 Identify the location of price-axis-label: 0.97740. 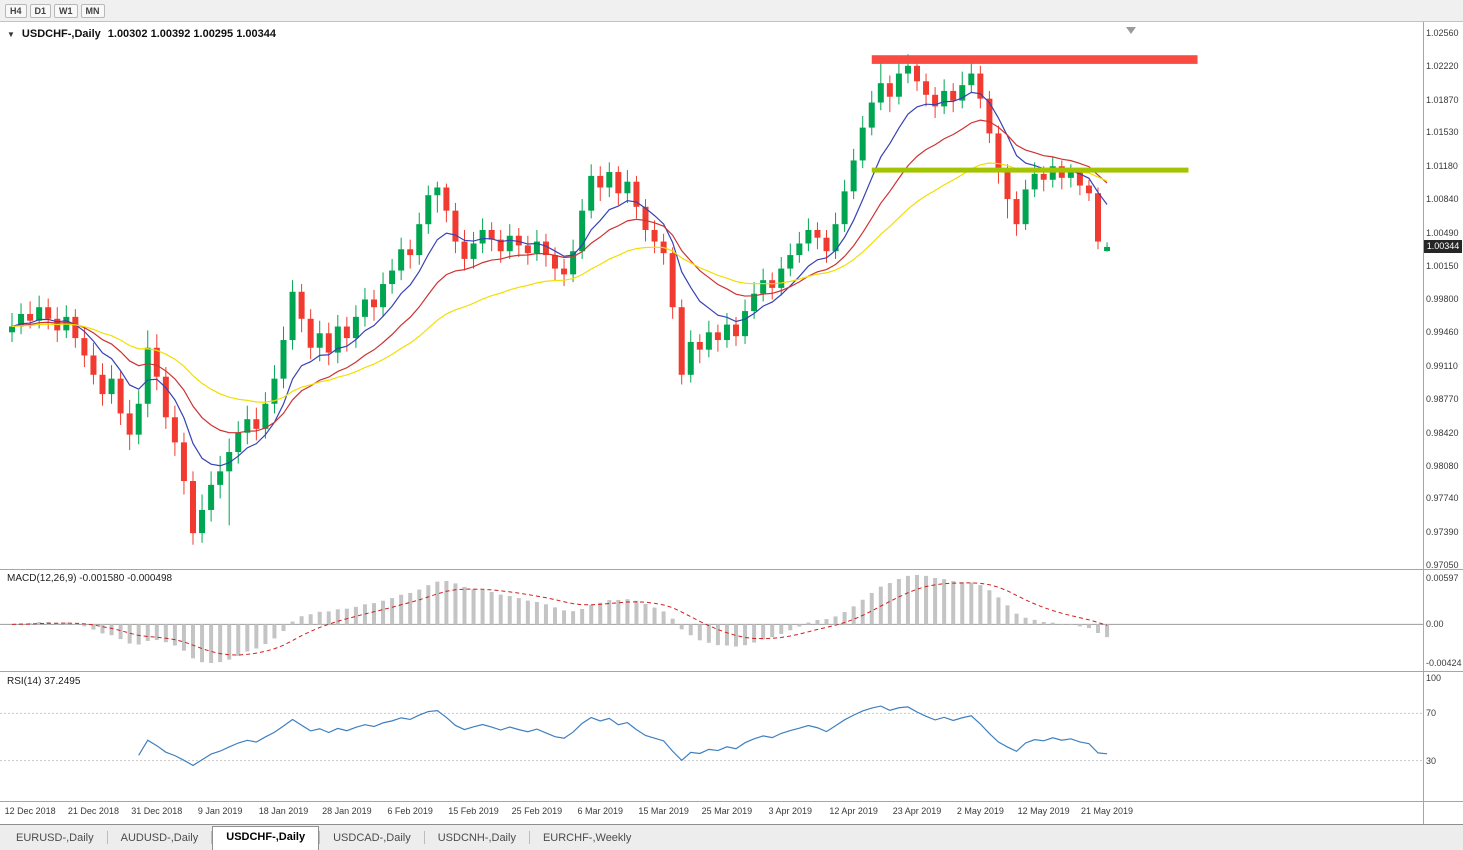
(1442, 498).